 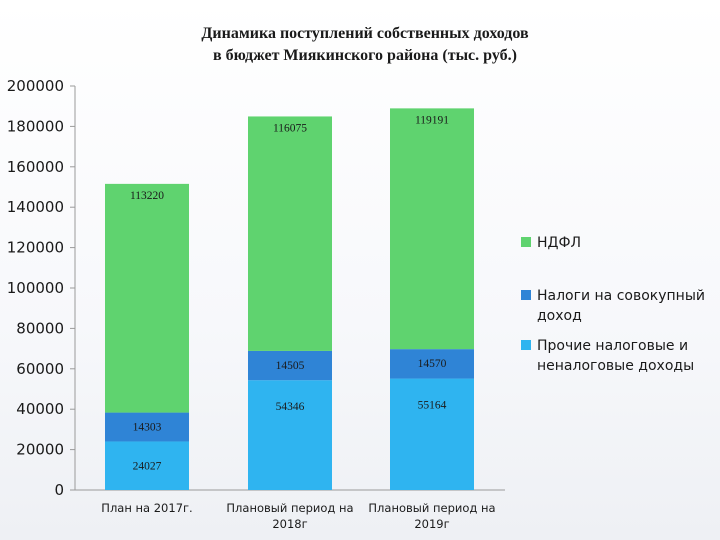 What do you see at coordinates (59, 490) in the screenshot?
I see `y-tick-label: 0` at bounding box center [59, 490].